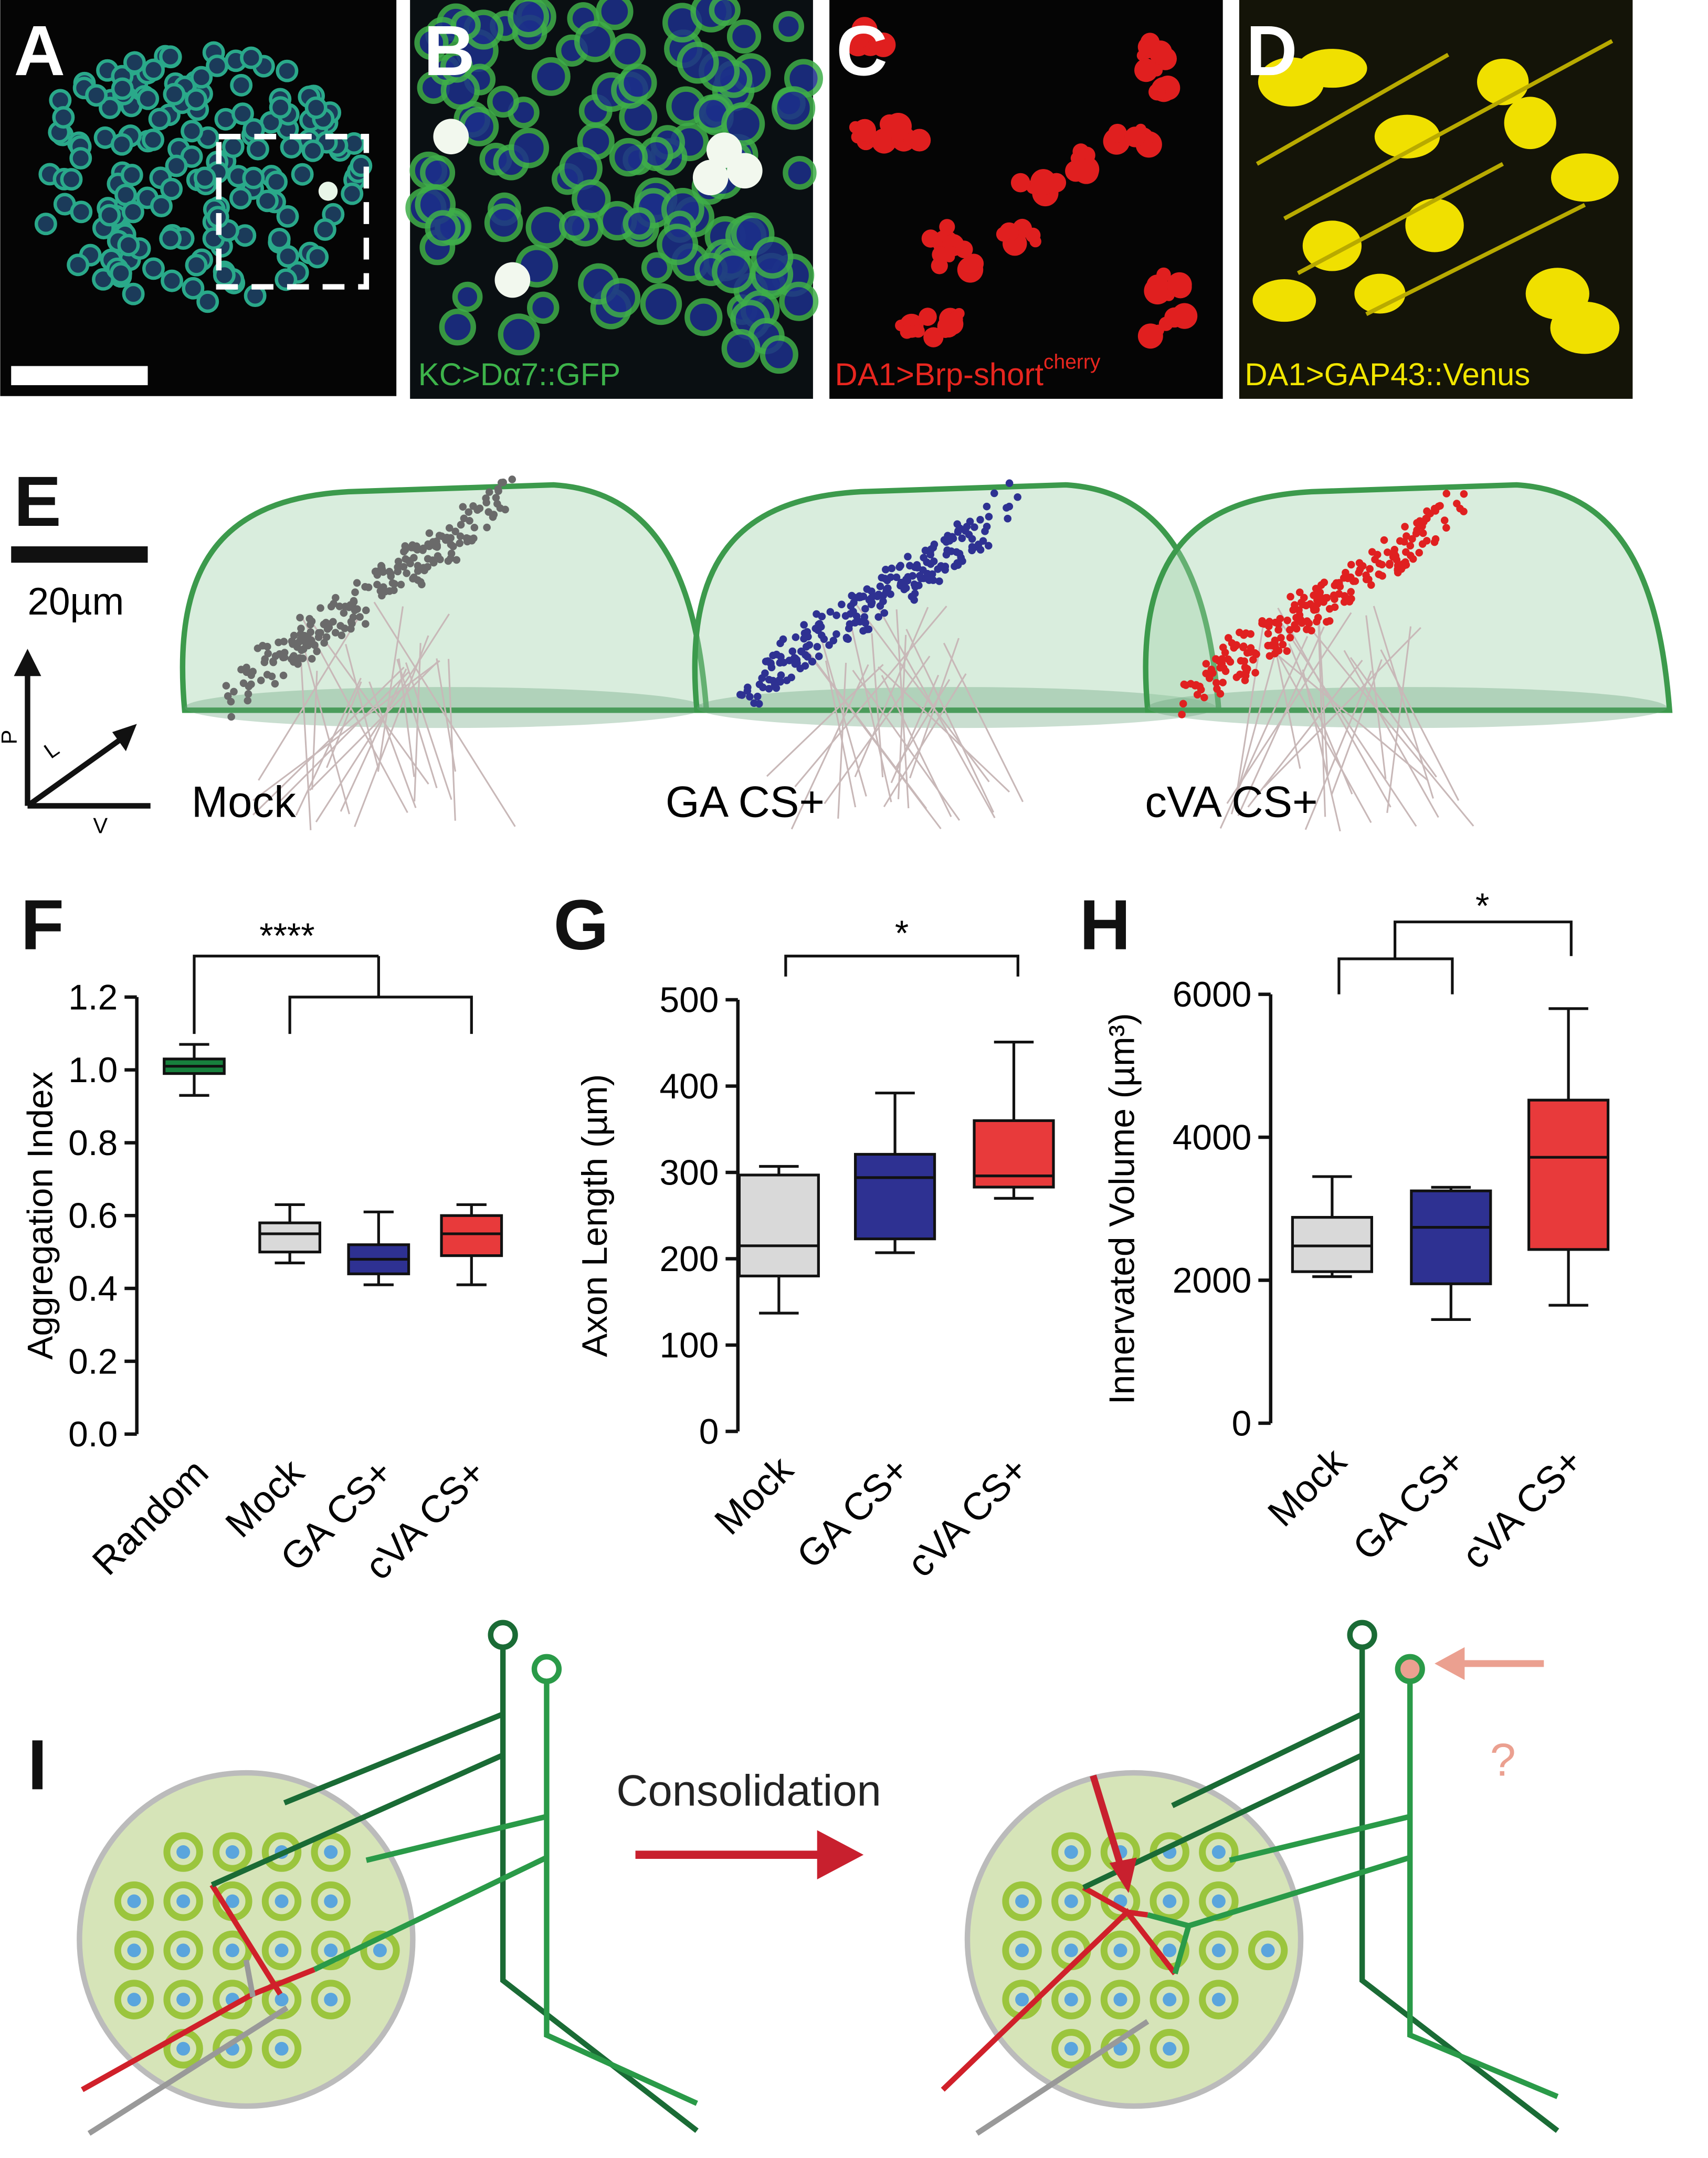  Describe the element at coordinates (151, 1517) in the screenshot. I see `x-tick-label: Random` at that location.